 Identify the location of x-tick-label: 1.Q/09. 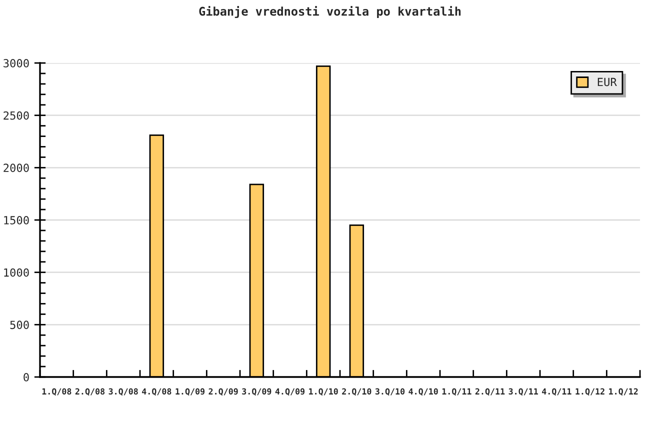
(190, 392).